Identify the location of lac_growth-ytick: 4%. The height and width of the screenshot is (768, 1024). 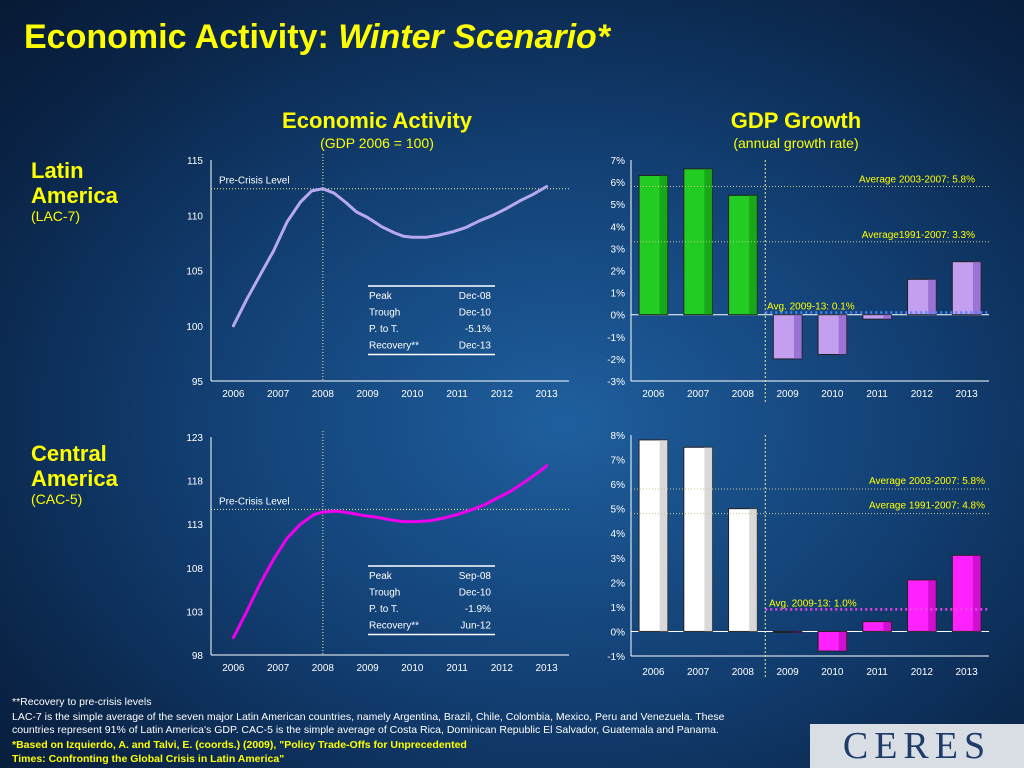
(618, 227).